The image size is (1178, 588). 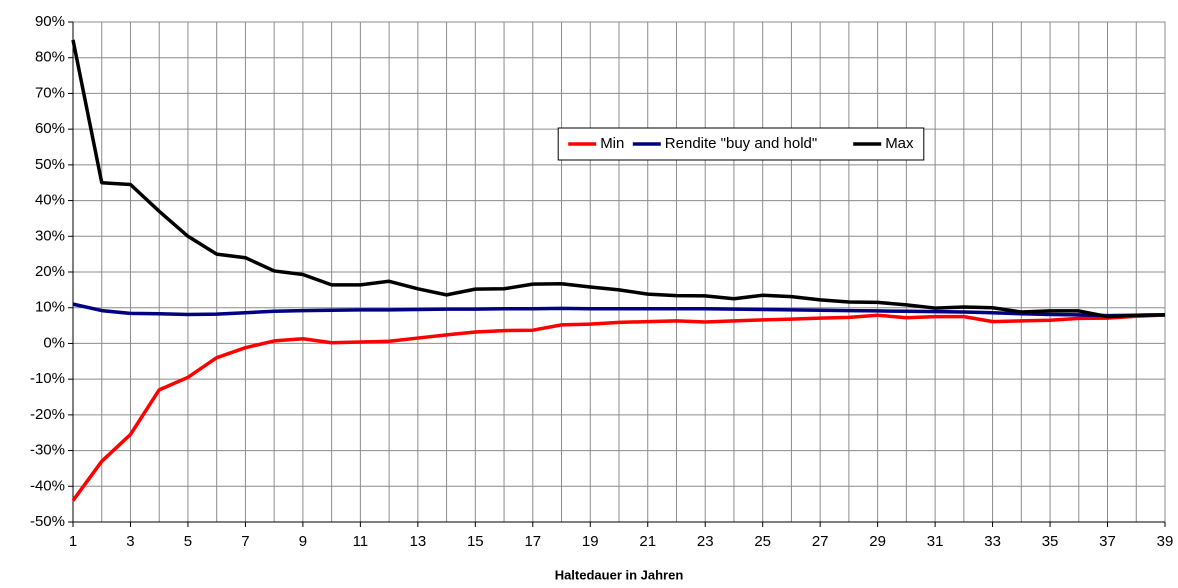 I want to click on y-tick-label: -50%, so click(x=47, y=521).